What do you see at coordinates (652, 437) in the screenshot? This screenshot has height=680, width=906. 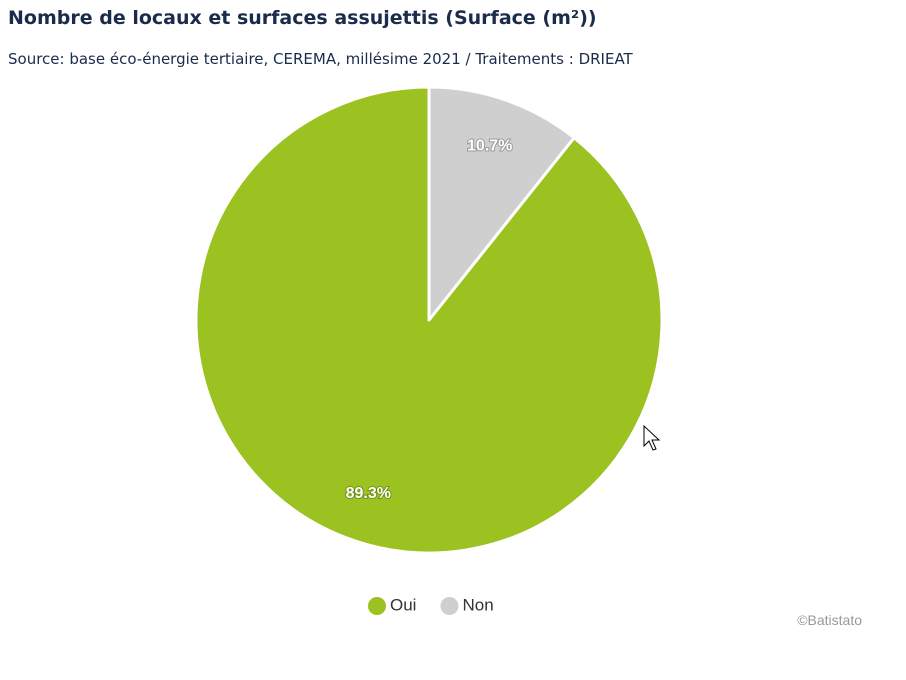 I see `cursor` at bounding box center [652, 437].